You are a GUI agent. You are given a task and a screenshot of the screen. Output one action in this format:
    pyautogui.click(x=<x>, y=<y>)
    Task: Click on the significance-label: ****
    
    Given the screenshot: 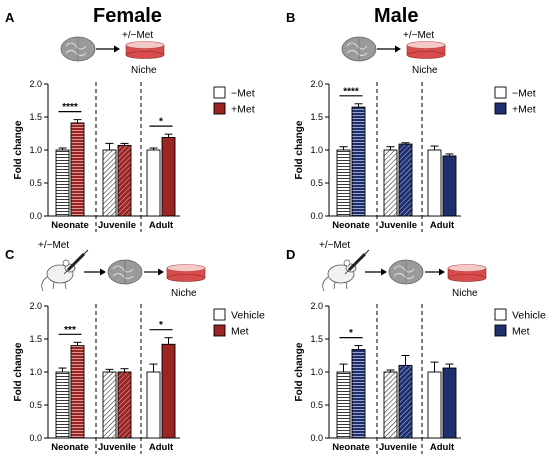 What is the action you would take?
    pyautogui.click(x=70, y=107)
    